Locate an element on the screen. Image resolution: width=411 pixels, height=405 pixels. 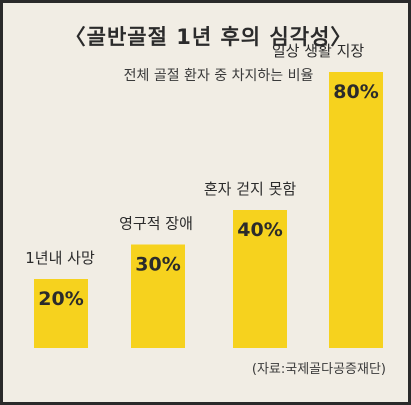
value-label-1: 20% is located at coordinates (60, 299).